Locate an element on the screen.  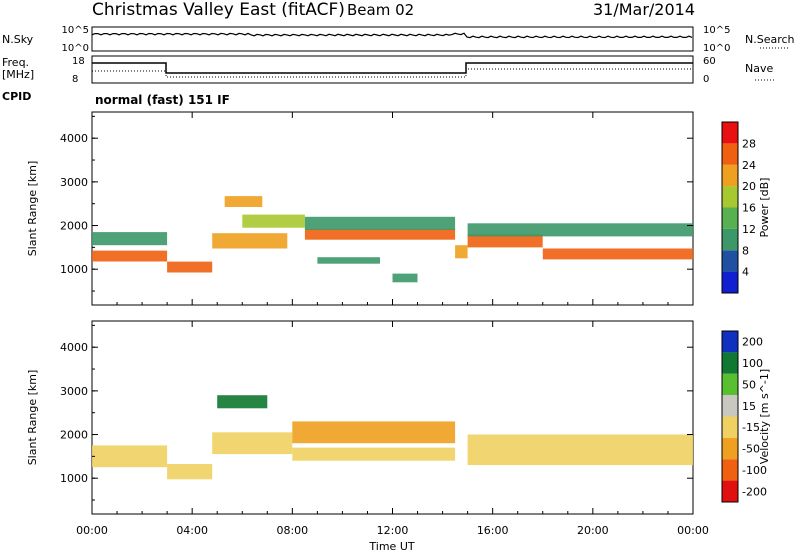
freq-line is located at coordinates (392, 68).